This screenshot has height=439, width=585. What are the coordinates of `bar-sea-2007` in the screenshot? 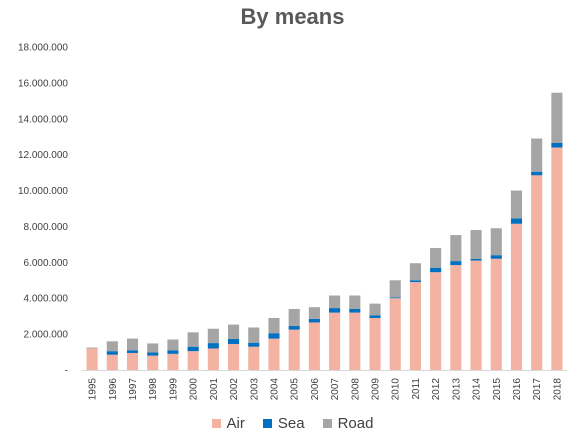 It's located at (335, 310).